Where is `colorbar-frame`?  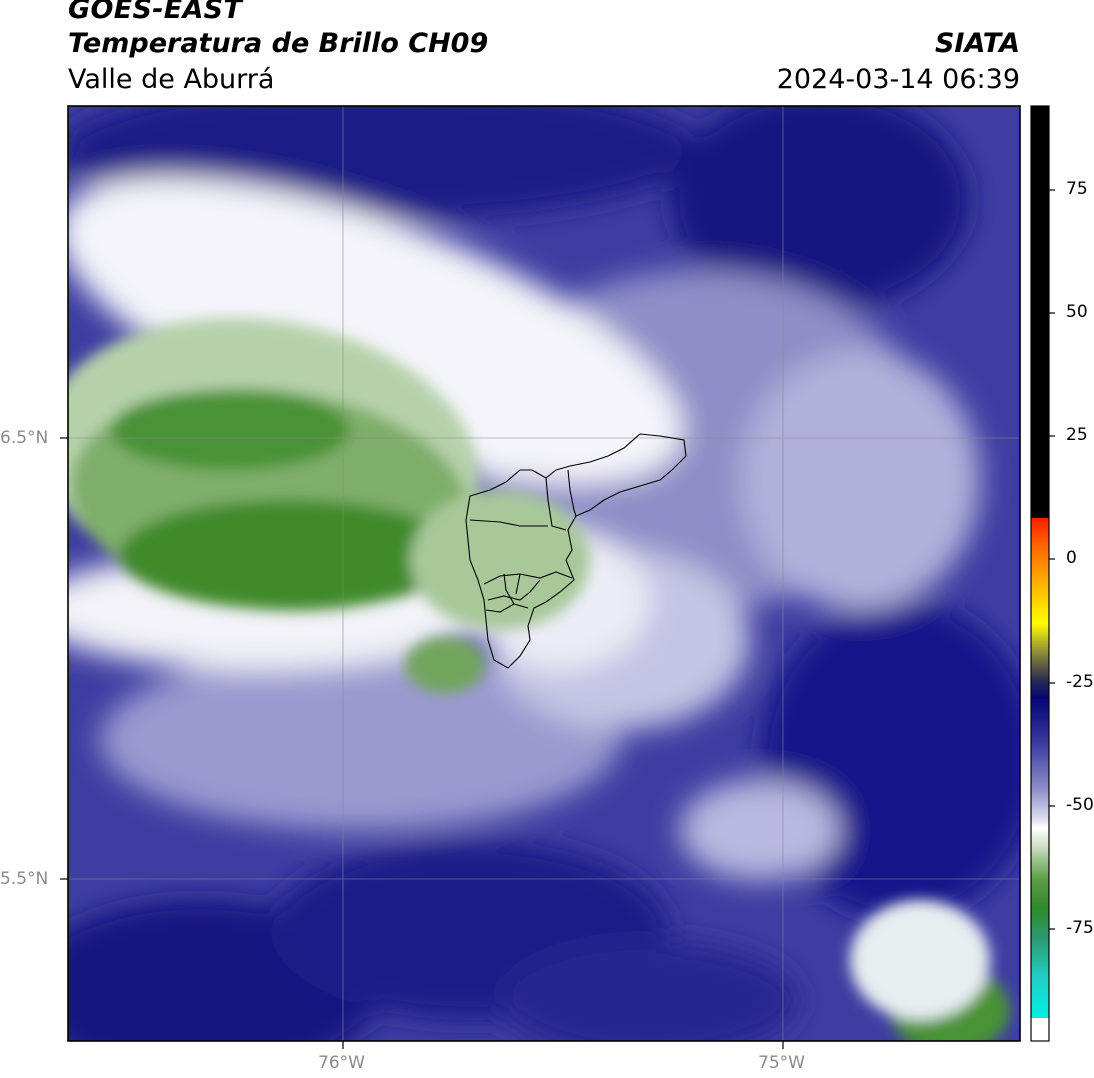 colorbar-frame is located at coordinates (1040, 573).